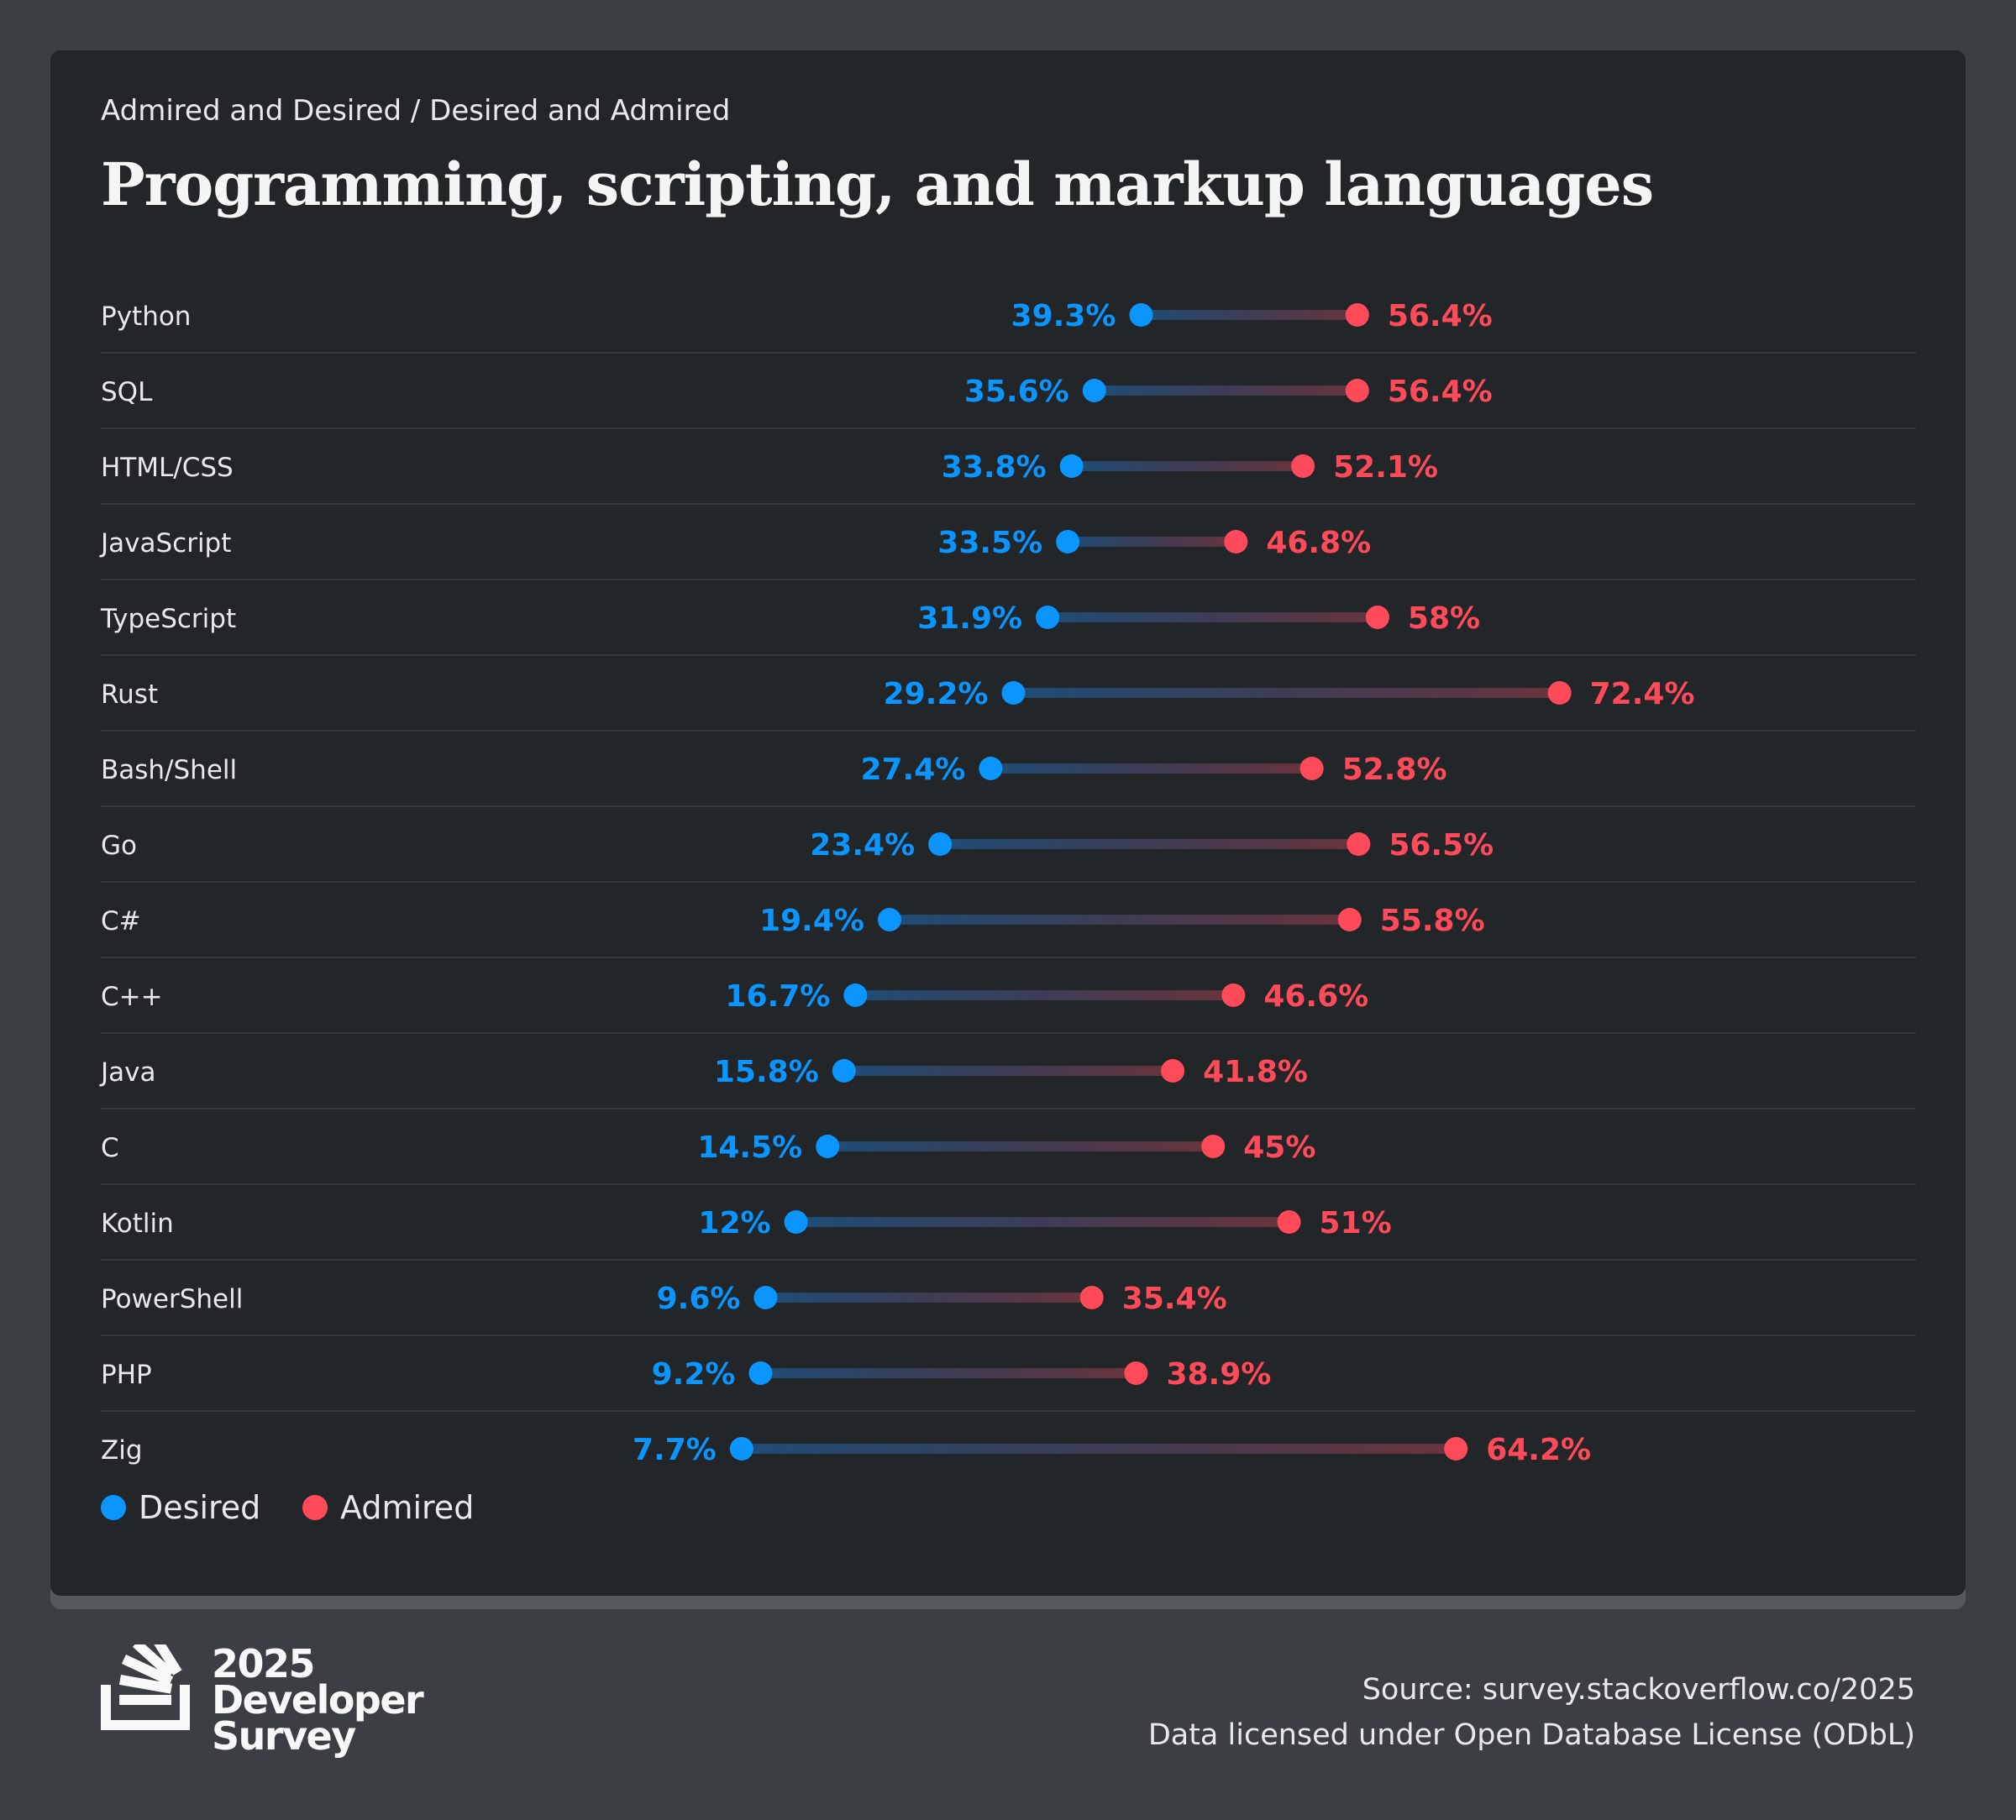 The image size is (2016, 1820). I want to click on admired-value-label: 52.1%, so click(1385, 467).